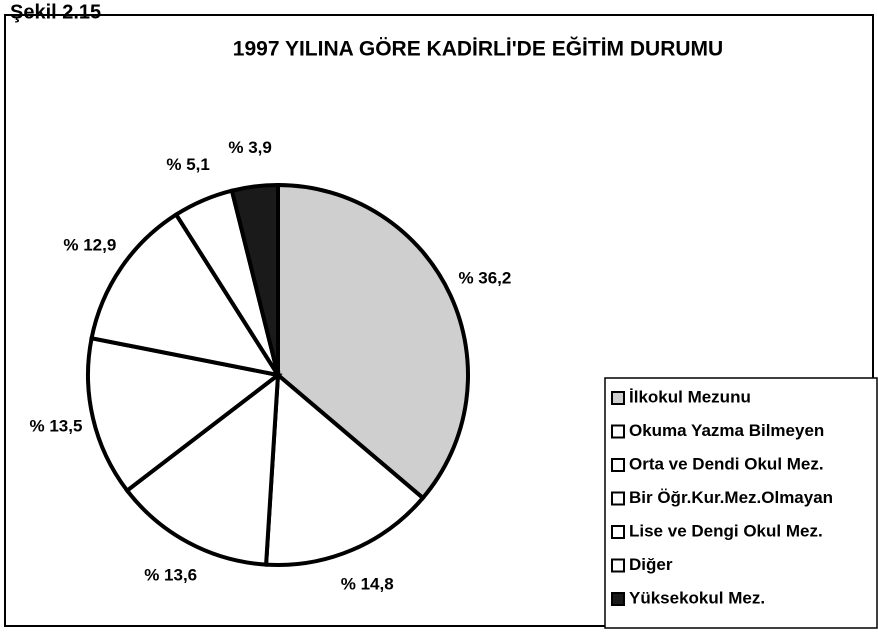 This screenshot has height=636, width=878. Describe the element at coordinates (249, 147) in the screenshot. I see `data-label: % 3,9` at that location.